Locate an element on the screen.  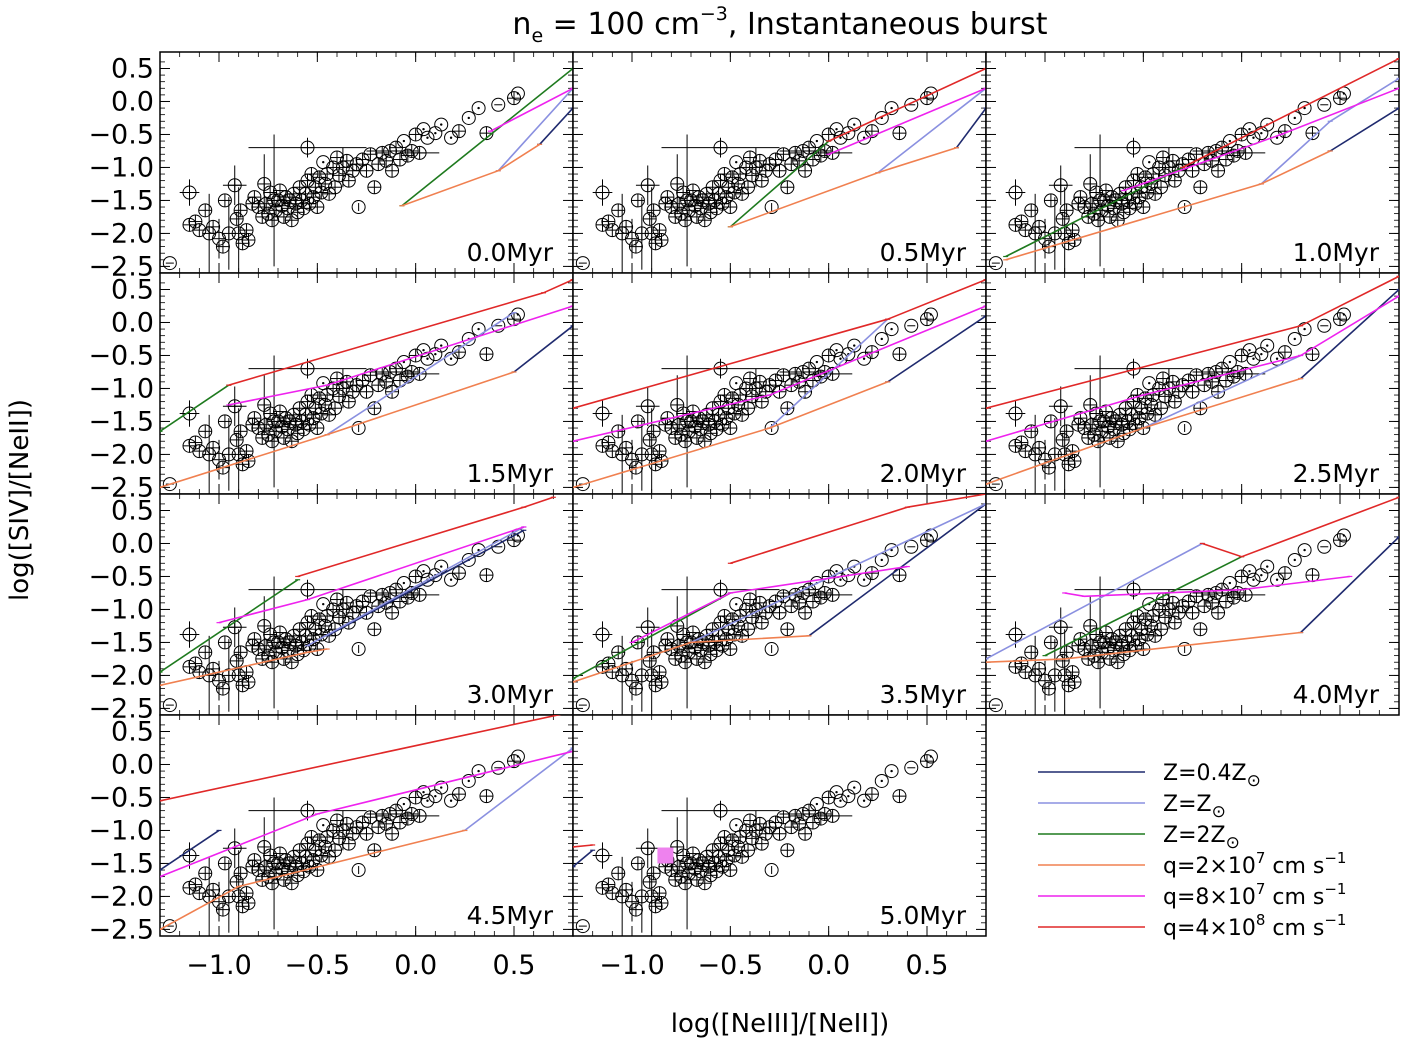
panel-age-label: 2.0Myr is located at coordinates (923, 473).